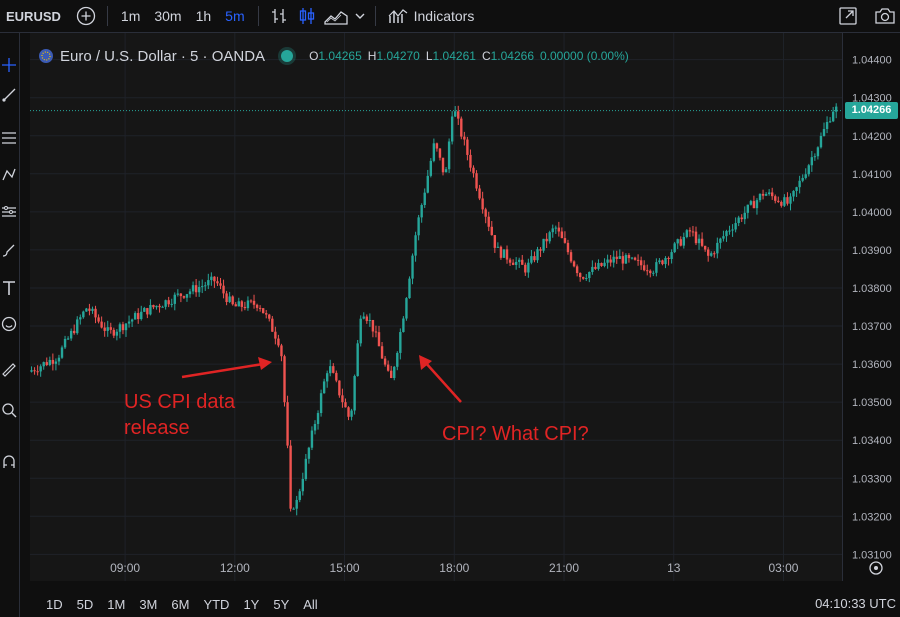 Image resolution: width=900 pixels, height=617 pixels. I want to click on y-tick-label: 1.03600, so click(872, 365).